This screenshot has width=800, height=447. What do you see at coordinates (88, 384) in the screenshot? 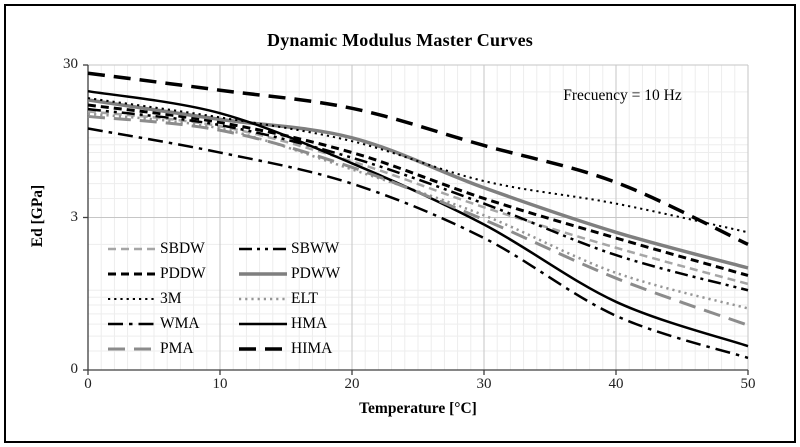
I see `x-tick-label: 0` at bounding box center [88, 384].